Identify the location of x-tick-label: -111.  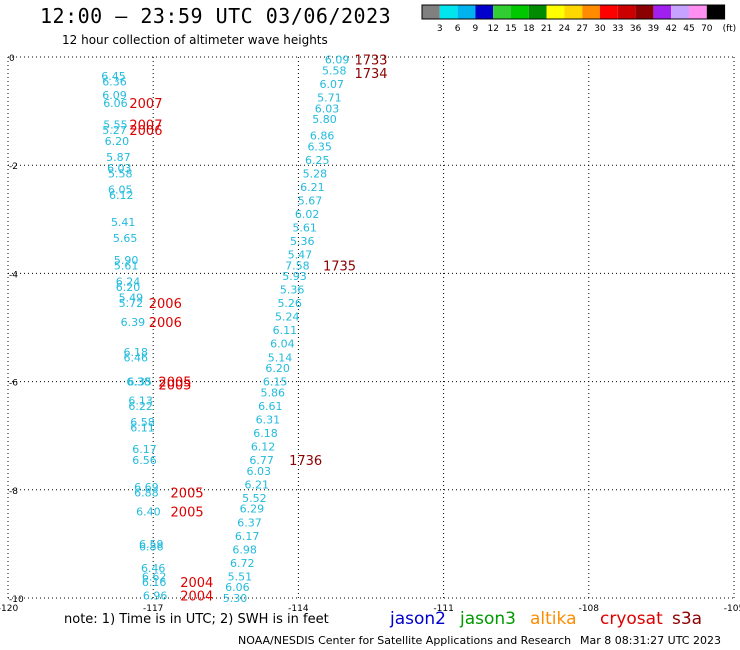
(443, 609).